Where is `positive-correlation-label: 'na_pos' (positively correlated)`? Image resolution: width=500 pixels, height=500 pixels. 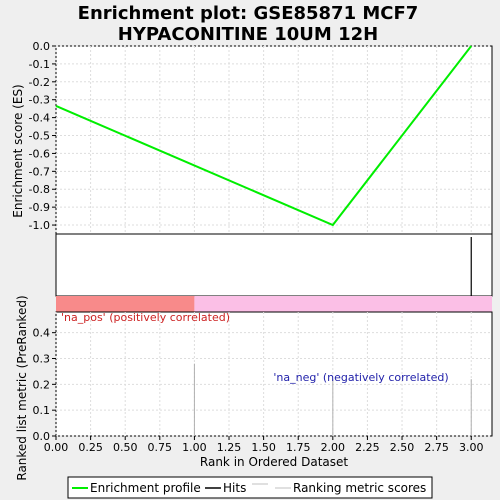
positive-correlation-label: 'na_pos' (positively correlated) is located at coordinates (145, 317).